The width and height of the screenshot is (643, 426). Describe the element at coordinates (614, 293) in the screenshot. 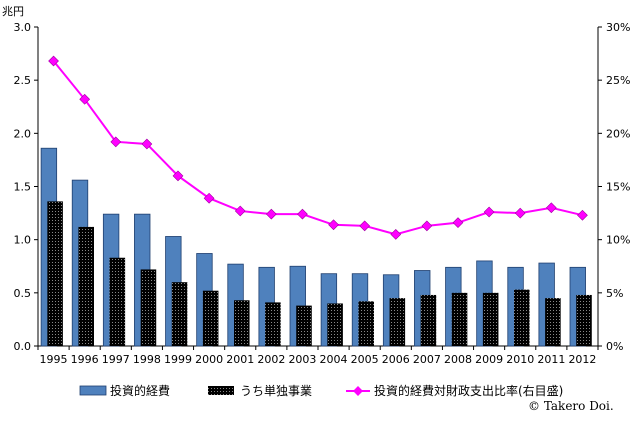

I see `right-tick-label: 5%` at that location.